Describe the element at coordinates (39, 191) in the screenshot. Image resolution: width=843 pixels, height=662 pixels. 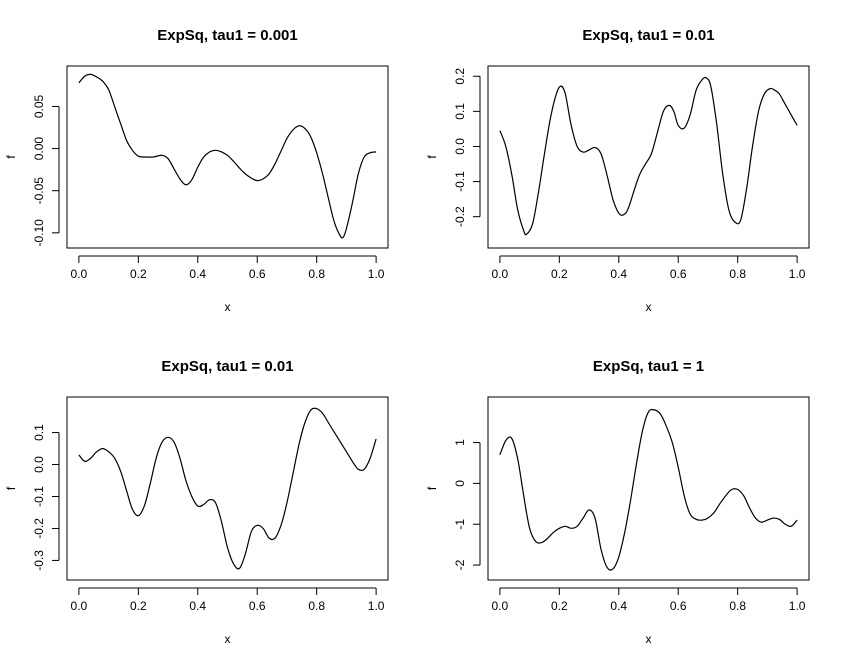
I see `y-tick-label: -0.05` at that location.